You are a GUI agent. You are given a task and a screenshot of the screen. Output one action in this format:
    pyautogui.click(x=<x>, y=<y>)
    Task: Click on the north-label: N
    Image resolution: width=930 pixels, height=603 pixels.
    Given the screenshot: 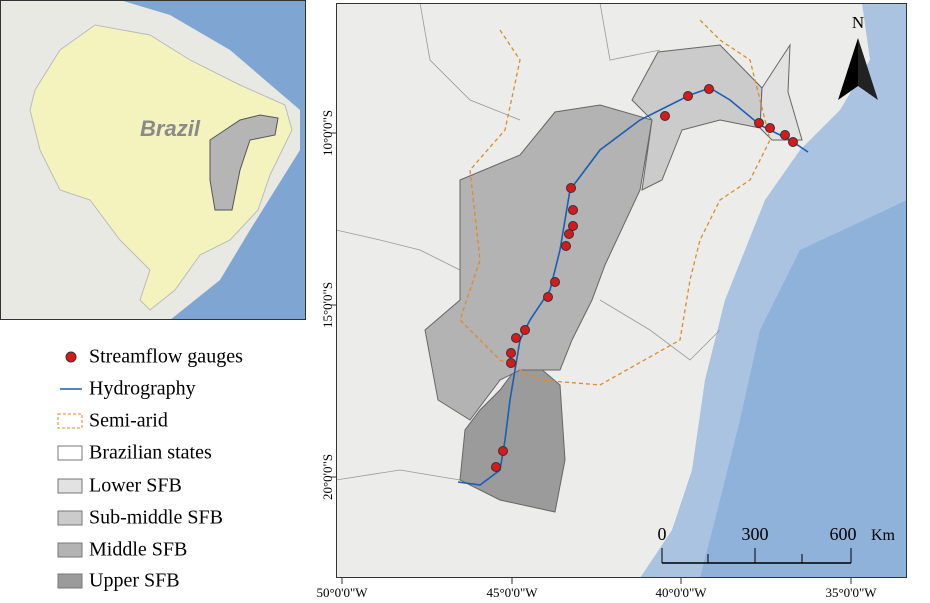 What is the action you would take?
    pyautogui.click(x=858, y=22)
    